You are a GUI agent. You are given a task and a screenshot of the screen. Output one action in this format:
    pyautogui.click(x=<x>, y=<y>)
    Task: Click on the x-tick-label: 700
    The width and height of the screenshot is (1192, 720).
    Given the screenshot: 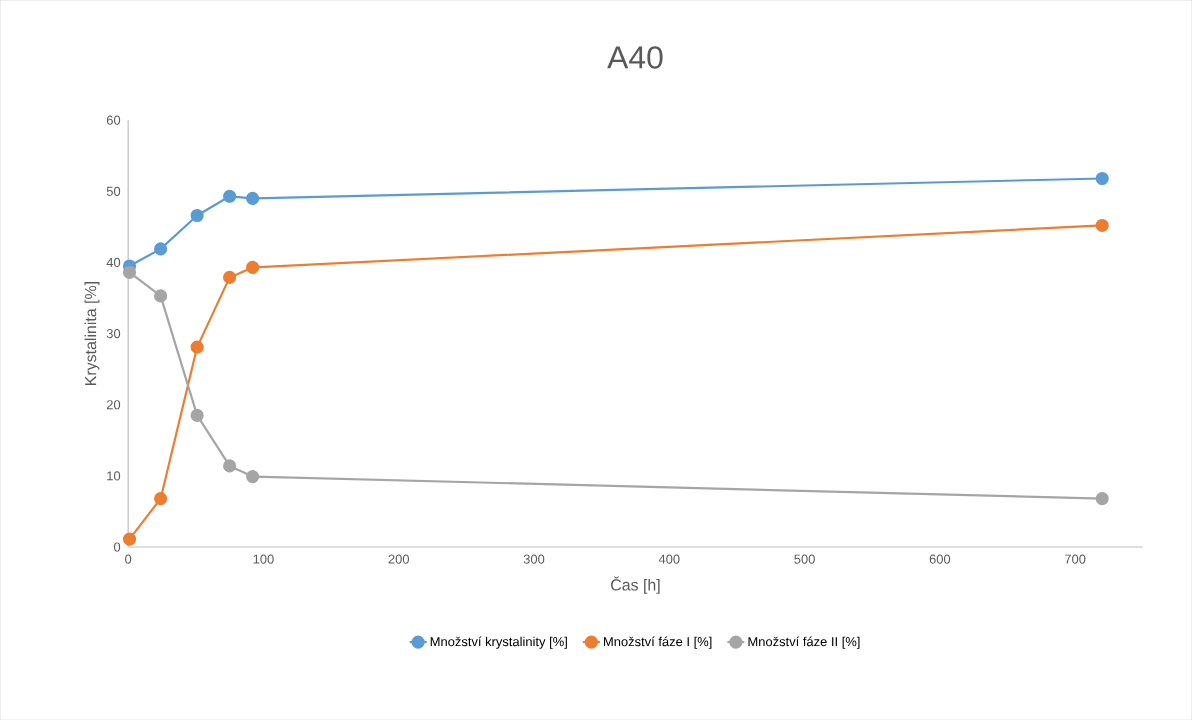 What is the action you would take?
    pyautogui.click(x=1075, y=559)
    